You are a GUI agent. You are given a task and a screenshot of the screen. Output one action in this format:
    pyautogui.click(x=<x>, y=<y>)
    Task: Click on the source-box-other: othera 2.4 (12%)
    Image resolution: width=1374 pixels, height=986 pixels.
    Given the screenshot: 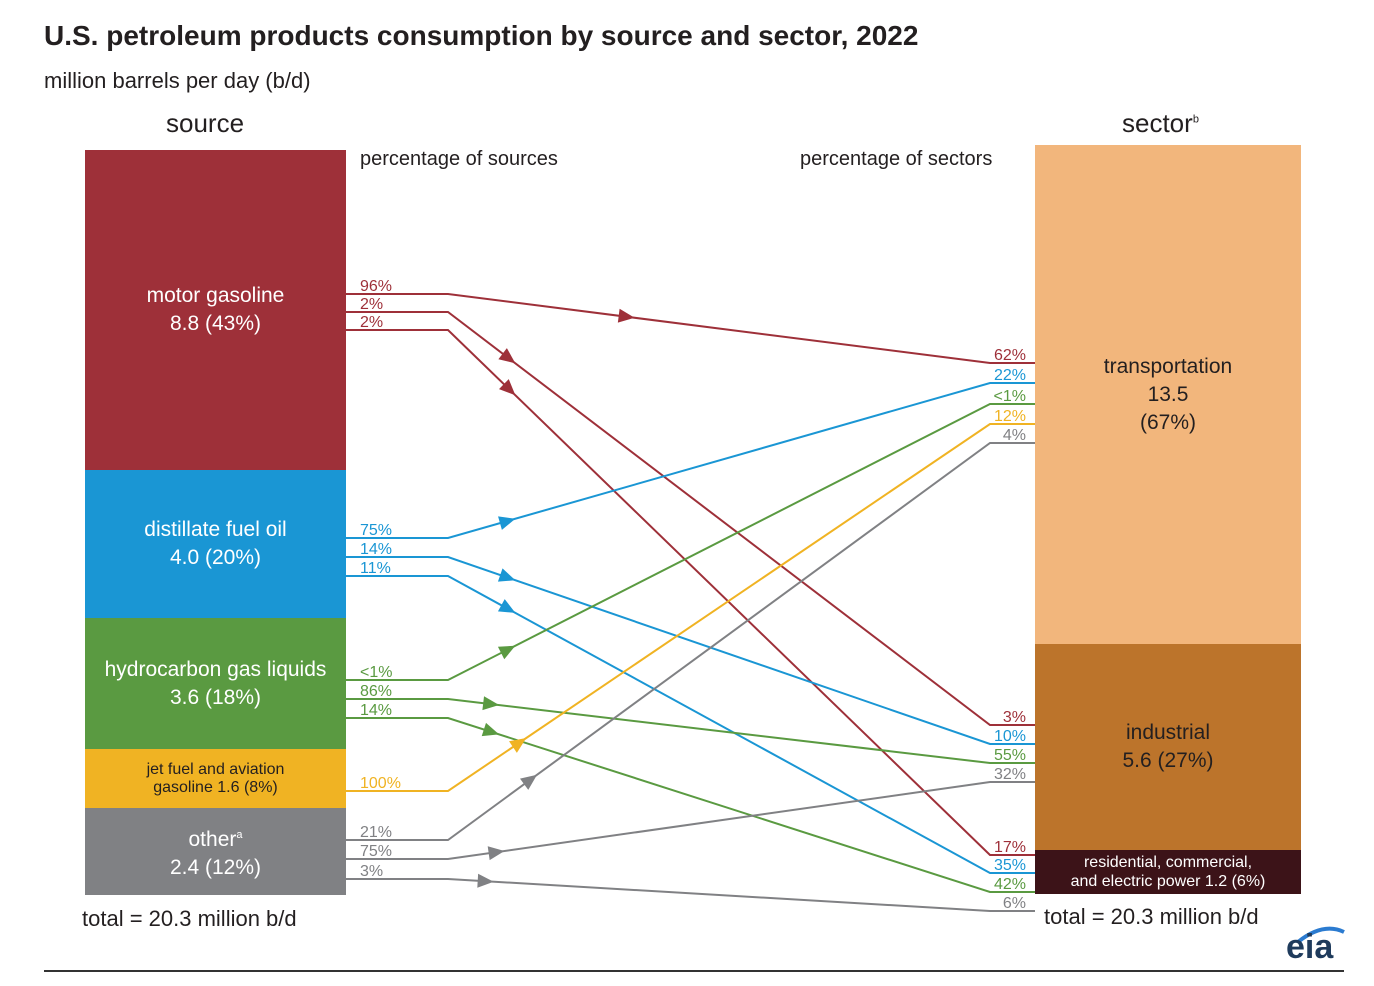 What is the action you would take?
    pyautogui.click(x=215, y=851)
    